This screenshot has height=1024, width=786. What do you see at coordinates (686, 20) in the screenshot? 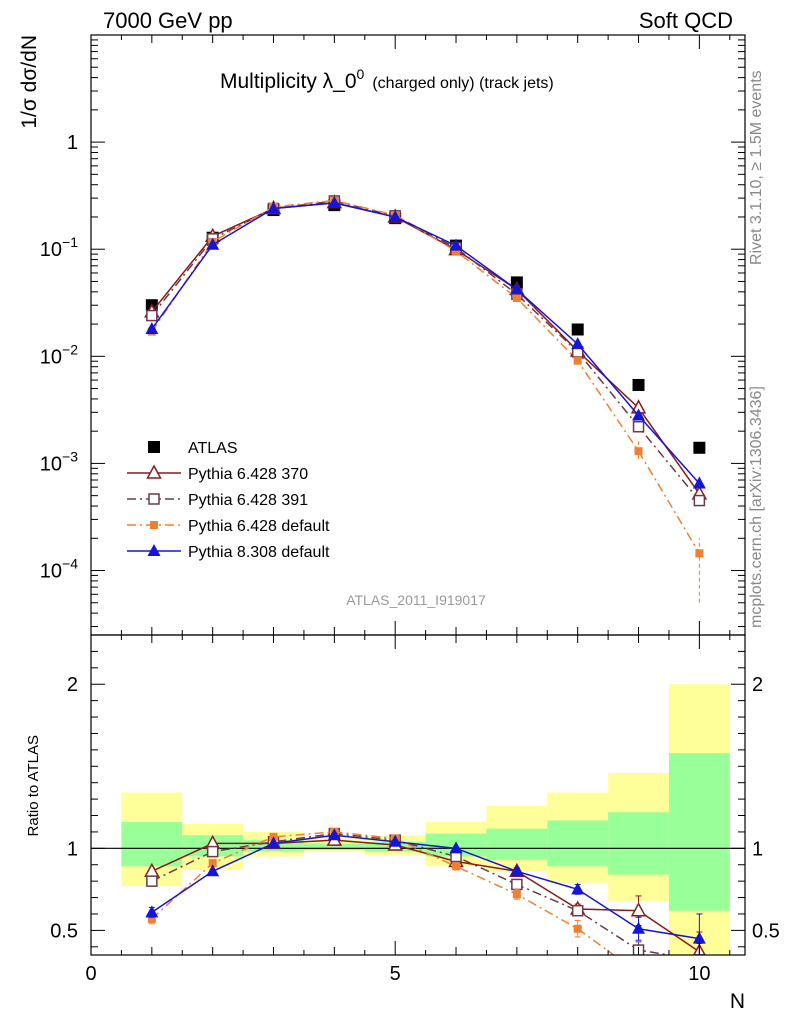
I see `header-right-label: Soft QCD` at bounding box center [686, 20].